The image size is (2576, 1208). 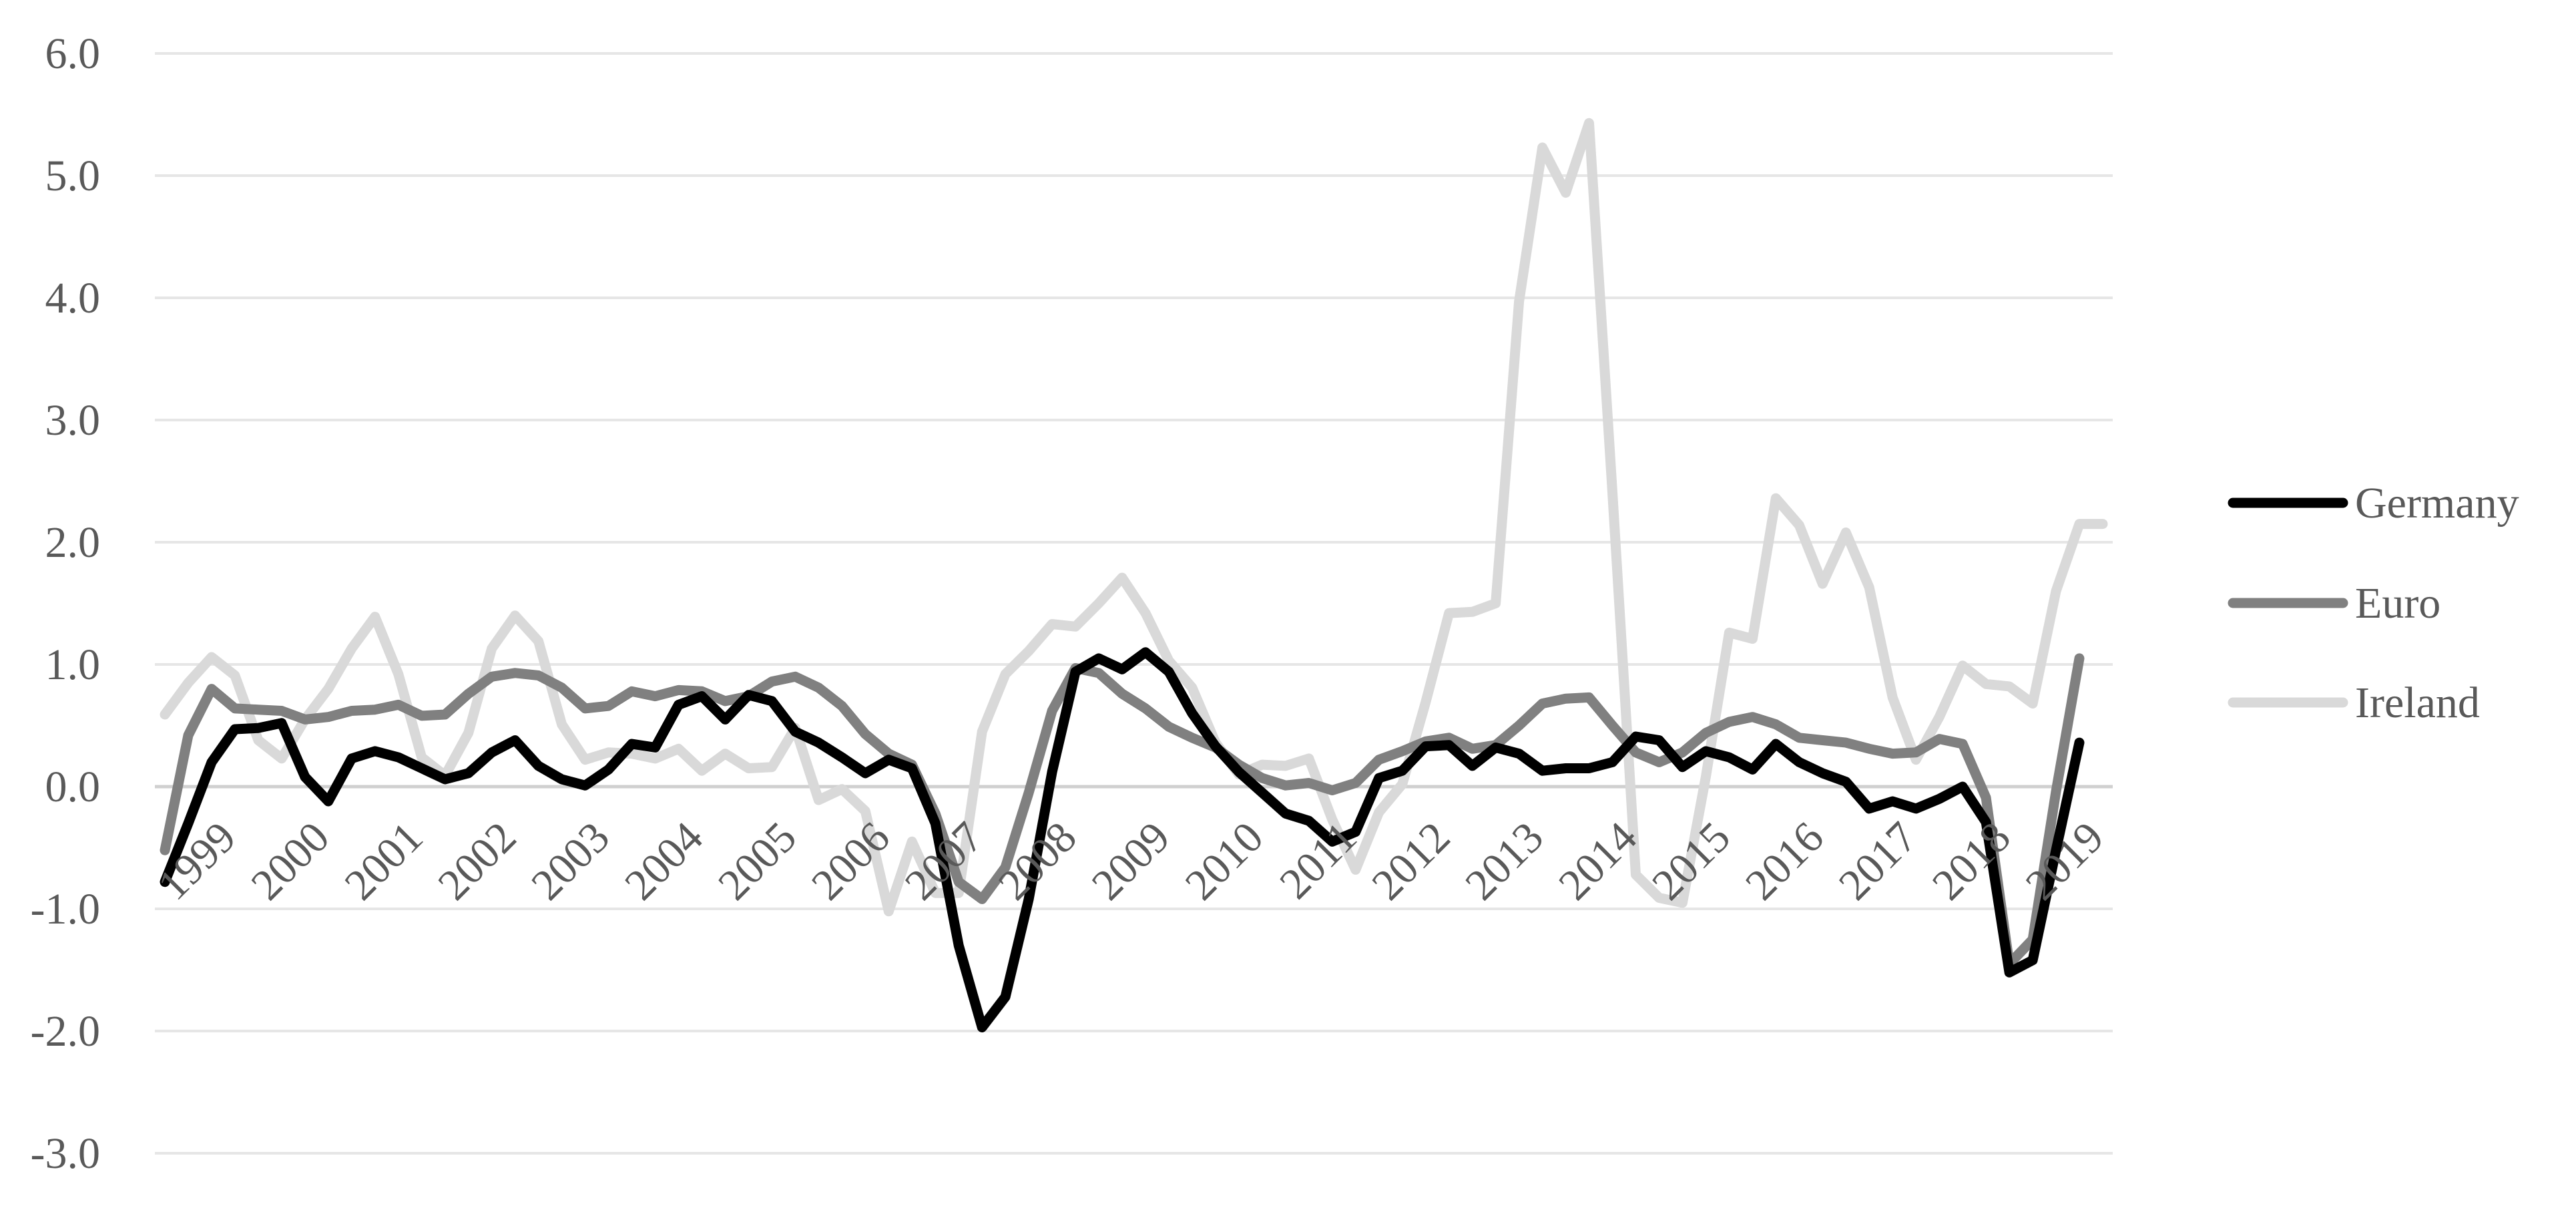 What do you see at coordinates (1878, 861) in the screenshot?
I see `x-tick-label: 2017` at bounding box center [1878, 861].